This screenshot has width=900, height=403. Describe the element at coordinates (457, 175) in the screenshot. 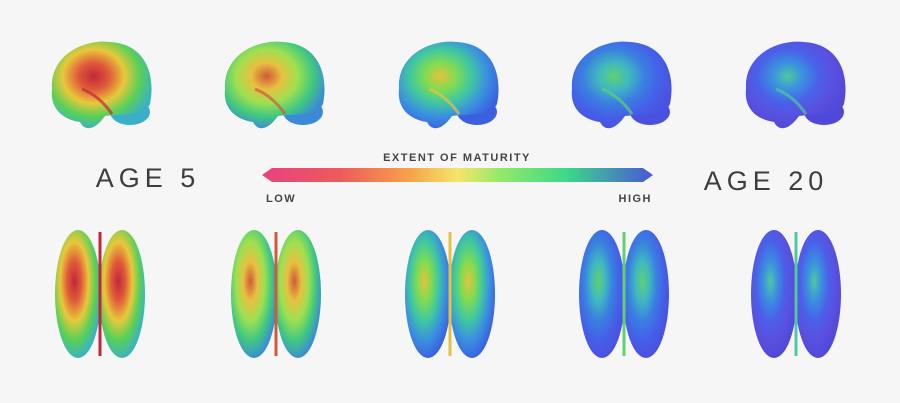

I see `maturity-gradient-bar` at that location.